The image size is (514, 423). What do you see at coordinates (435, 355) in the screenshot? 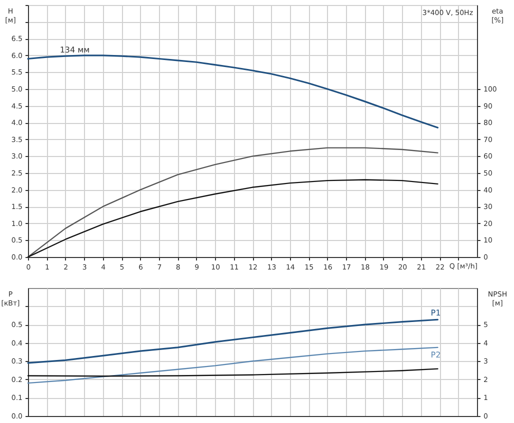
I see `series-label: P2` at bounding box center [435, 355].